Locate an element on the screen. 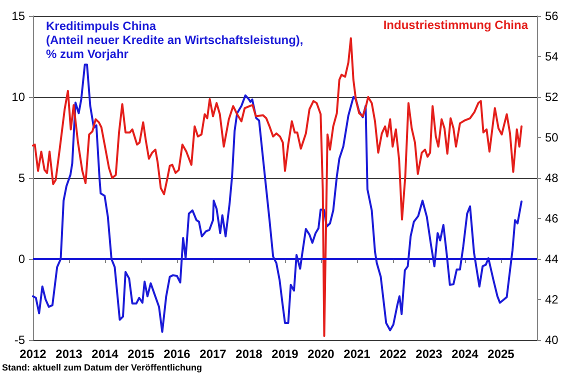  x-tick-label: 2017 is located at coordinates (213, 354).